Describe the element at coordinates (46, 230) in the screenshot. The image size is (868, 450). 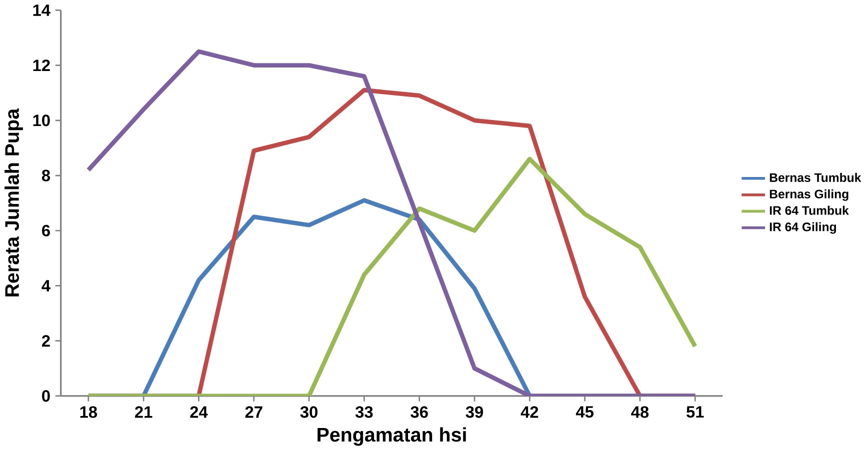
I see `y-tick-label: 6` at that location.